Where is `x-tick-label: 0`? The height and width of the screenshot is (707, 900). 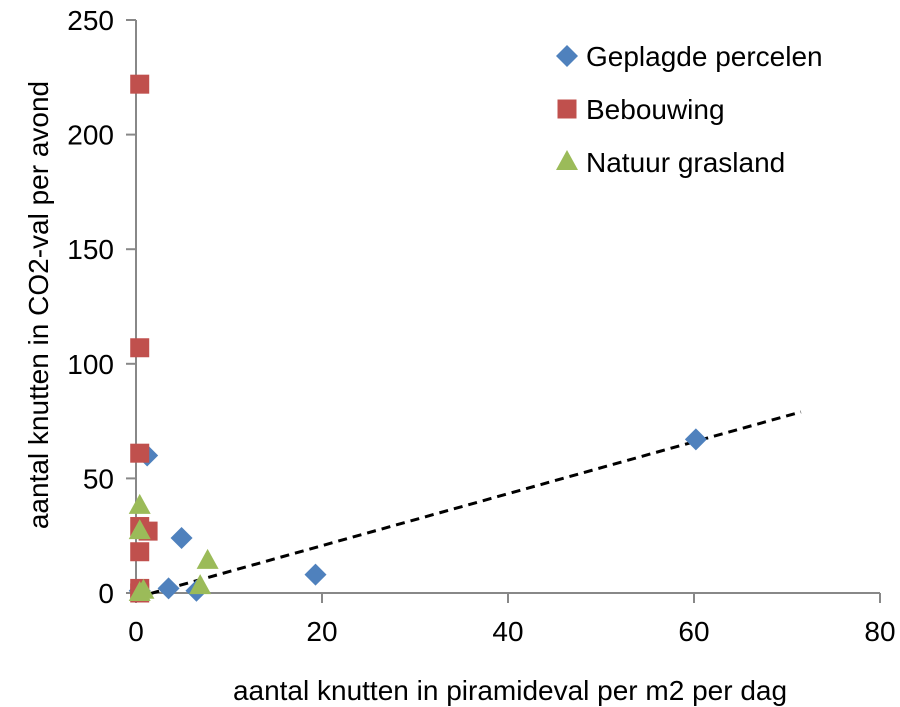 x-tick-label: 0 is located at coordinates (136, 631).